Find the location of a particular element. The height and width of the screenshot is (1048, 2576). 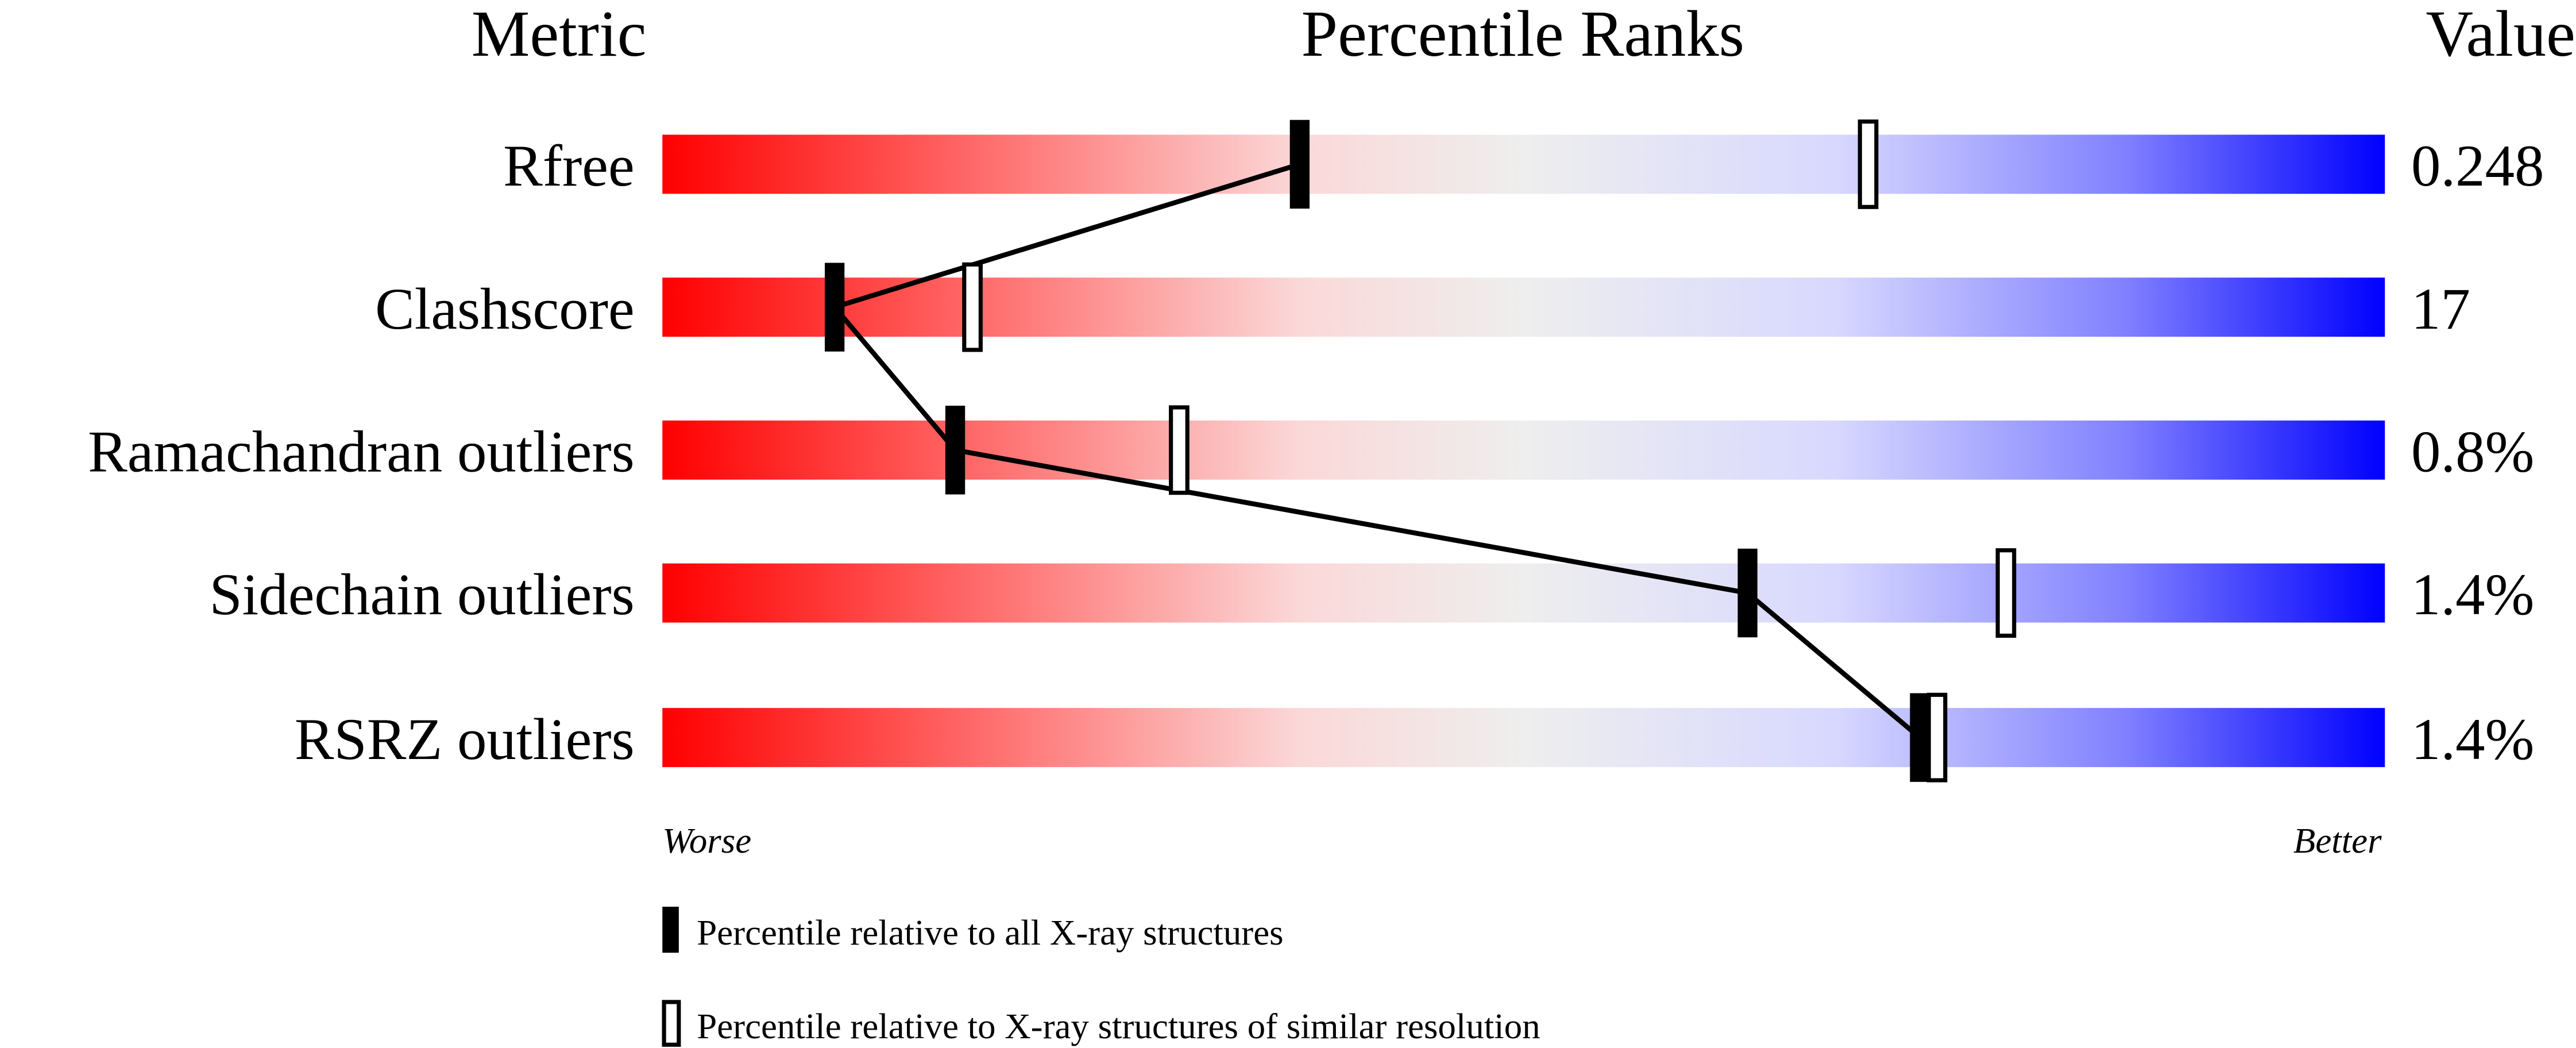

metric-value: 17 is located at coordinates (2440, 309).